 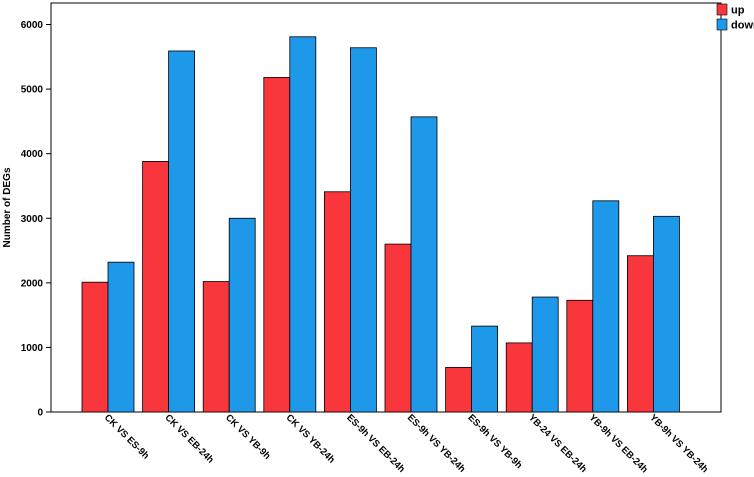 What do you see at coordinates (735, 17) in the screenshot?
I see `legend: up down` at bounding box center [735, 17].